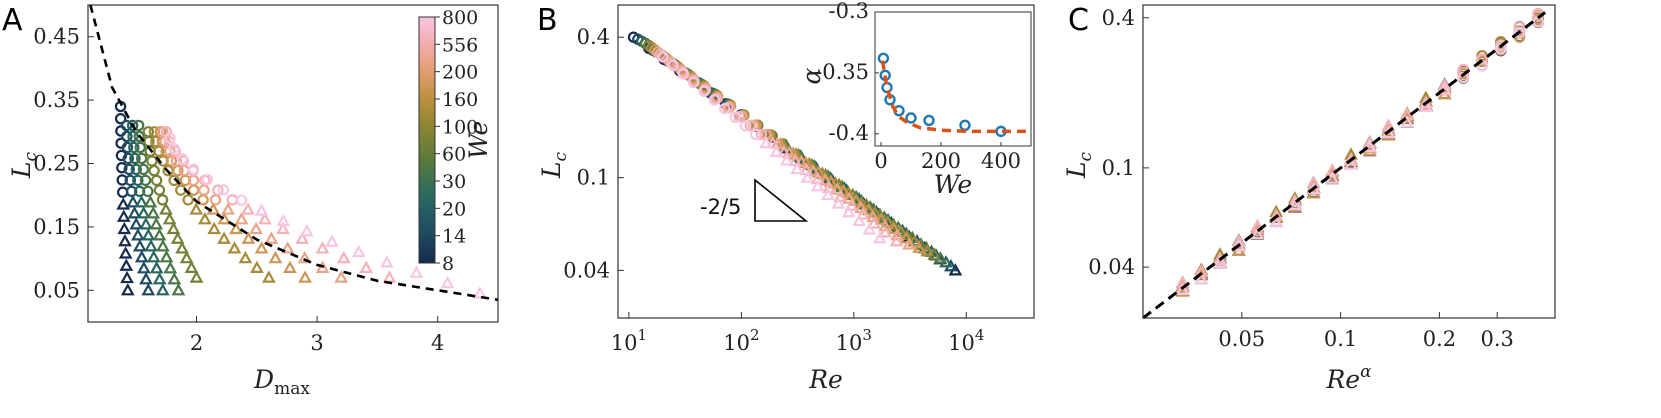  What do you see at coordinates (953, 184) in the screenshot?
I see `inset-xlabel: We` at bounding box center [953, 184].